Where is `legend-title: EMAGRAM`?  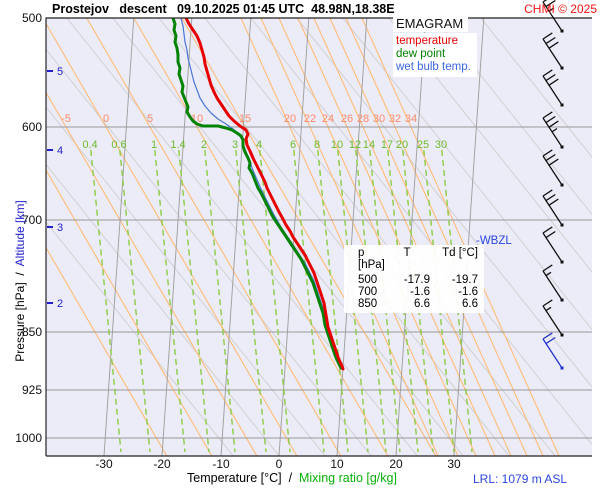 legend-title: EMAGRAM is located at coordinates (431, 24).